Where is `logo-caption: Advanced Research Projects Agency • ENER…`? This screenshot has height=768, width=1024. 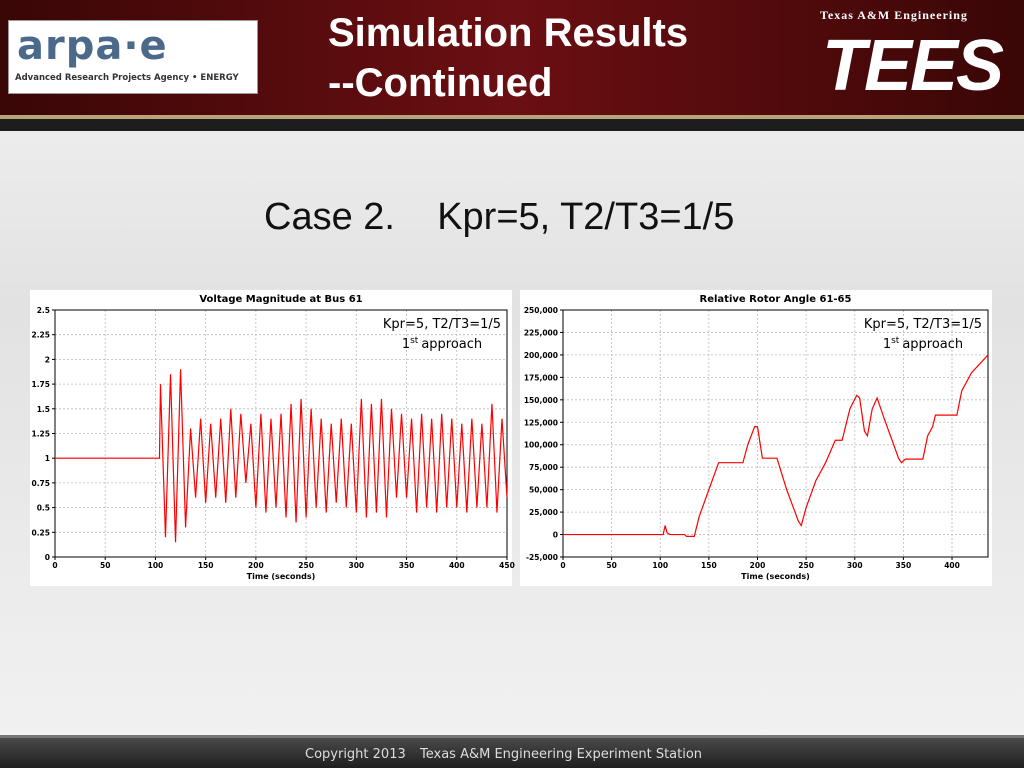
logo-caption: Advanced Research Projects Agency • ENER… is located at coordinates (127, 78).